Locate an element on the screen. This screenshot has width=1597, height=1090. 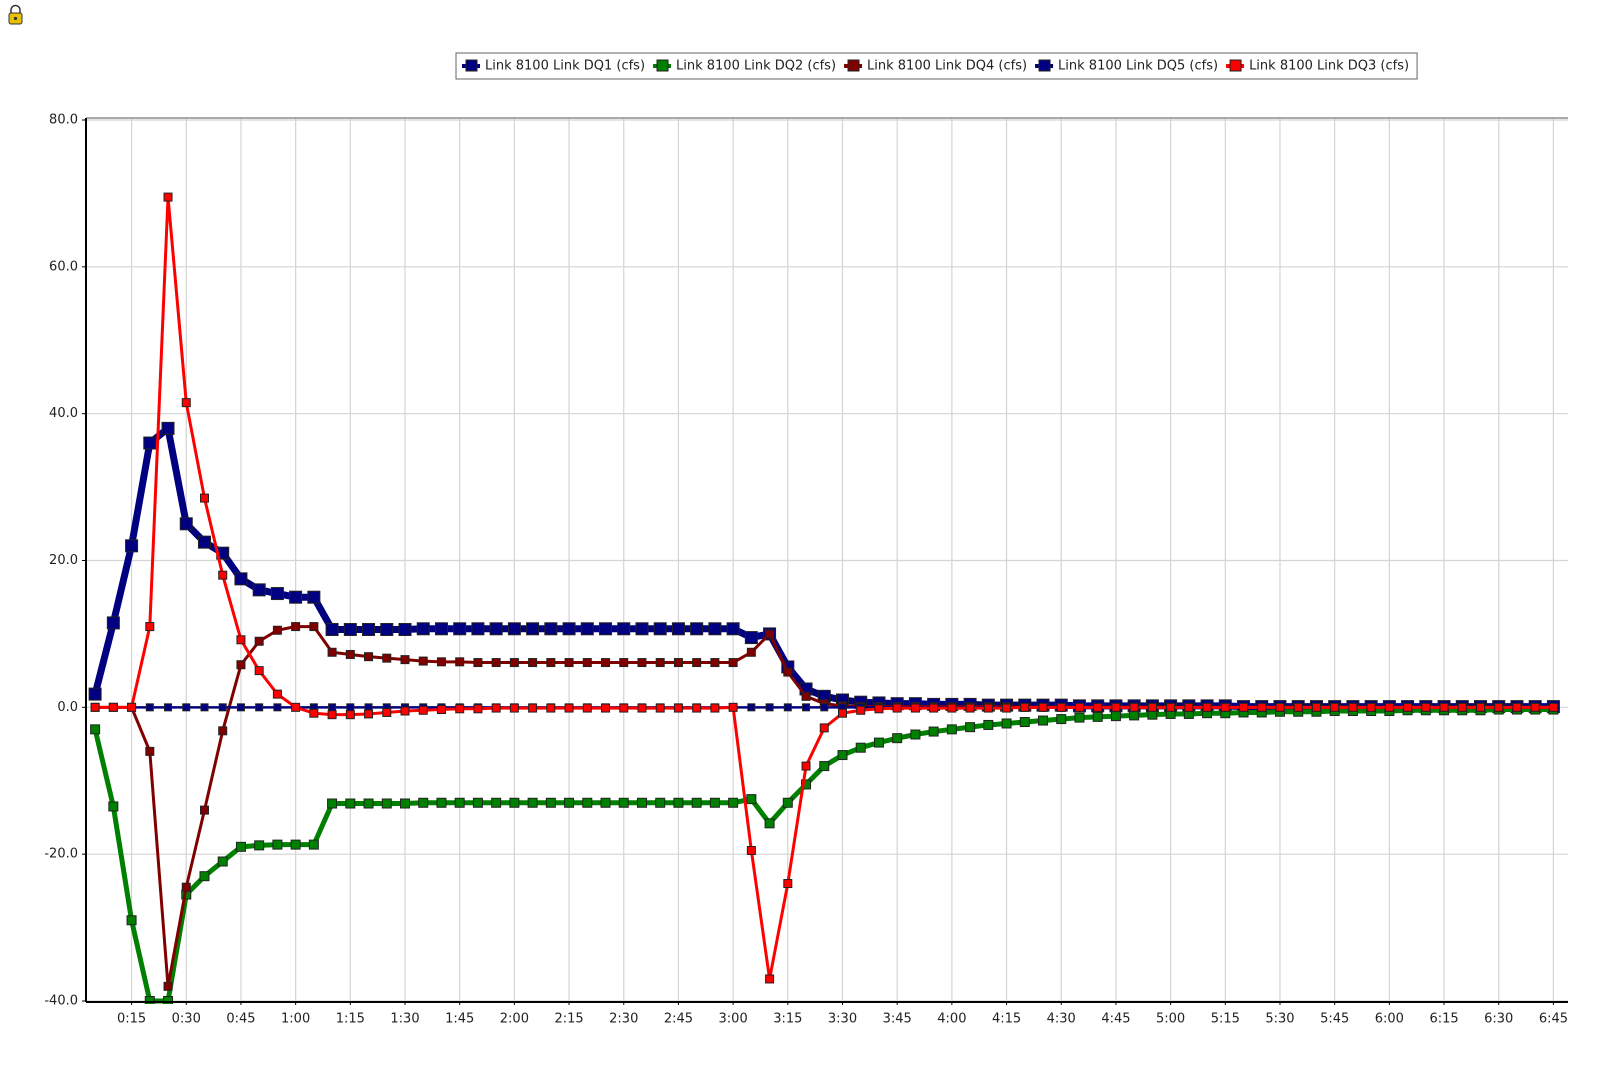
legend-label: Link 8100 Link DQ3 (cfs) is located at coordinates (1329, 66).